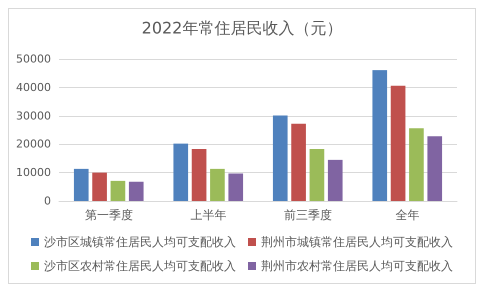 The image size is (482, 290). I want to click on x-tick-label: 上半年, so click(208, 215).